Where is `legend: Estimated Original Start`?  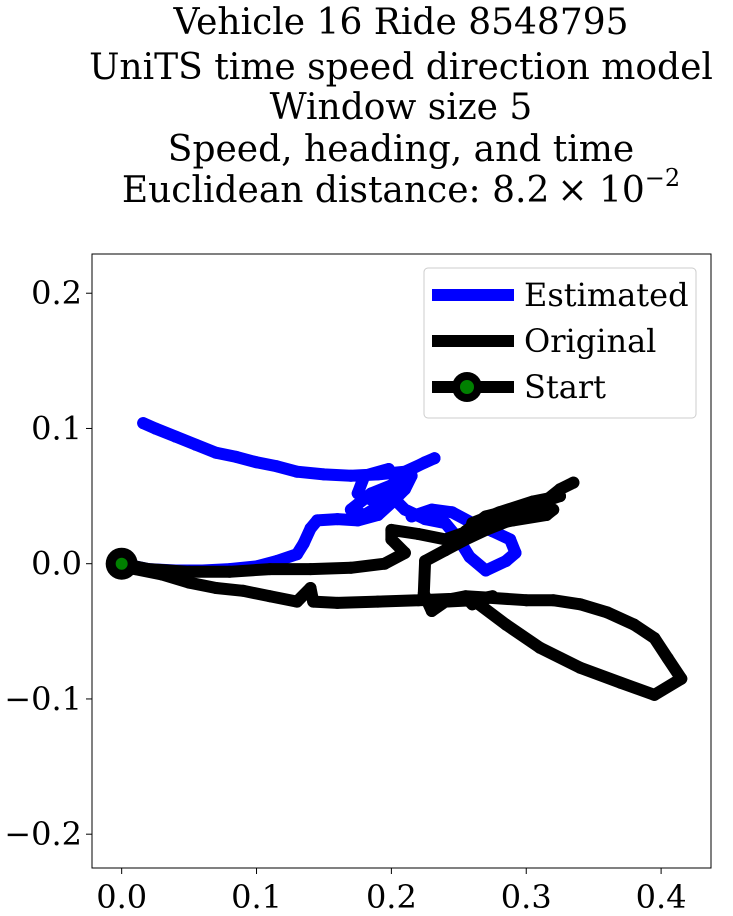 legend: Estimated Original Start is located at coordinates (560, 343).